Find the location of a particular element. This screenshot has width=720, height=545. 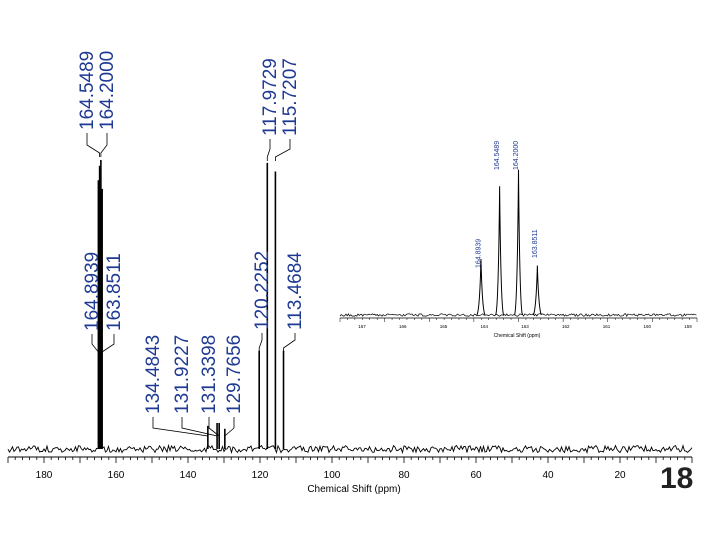

inset-peak-label: 164.2000 is located at coordinates (516, 155).